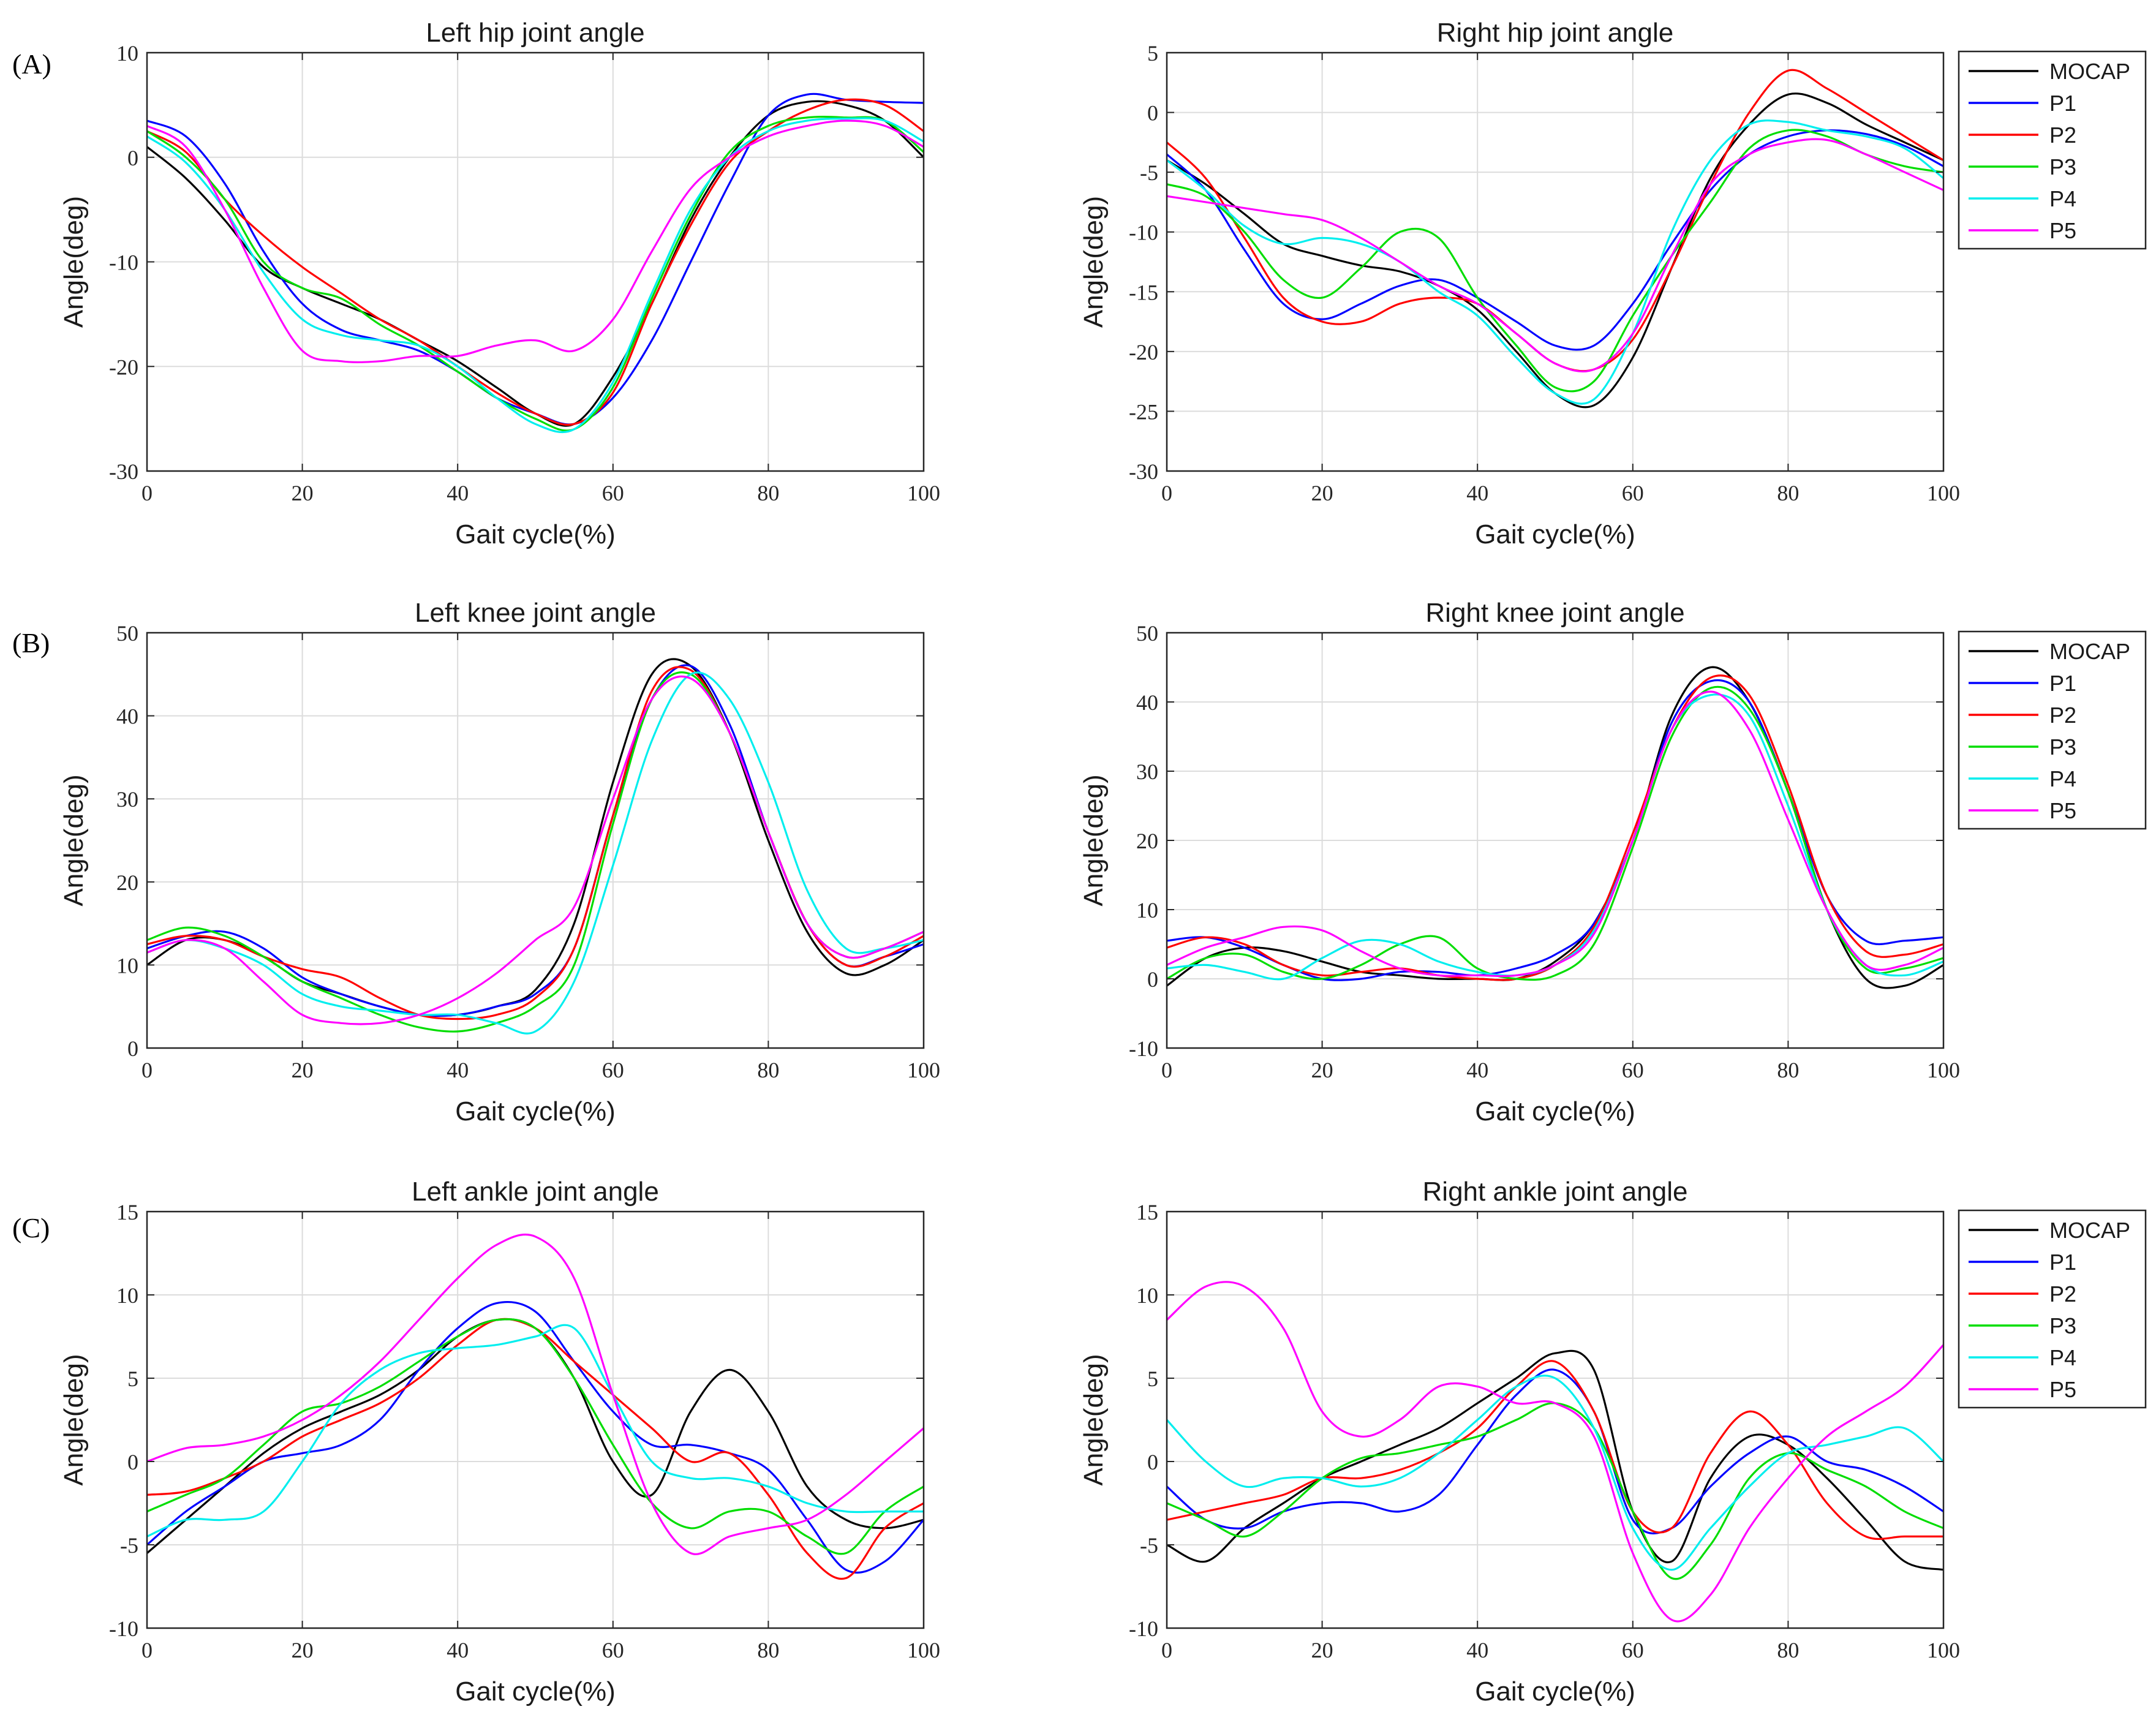 Image resolution: width=2156 pixels, height=1720 pixels. What do you see at coordinates (2063, 230) in the screenshot?
I see `legend-label-p5: P5` at bounding box center [2063, 230].